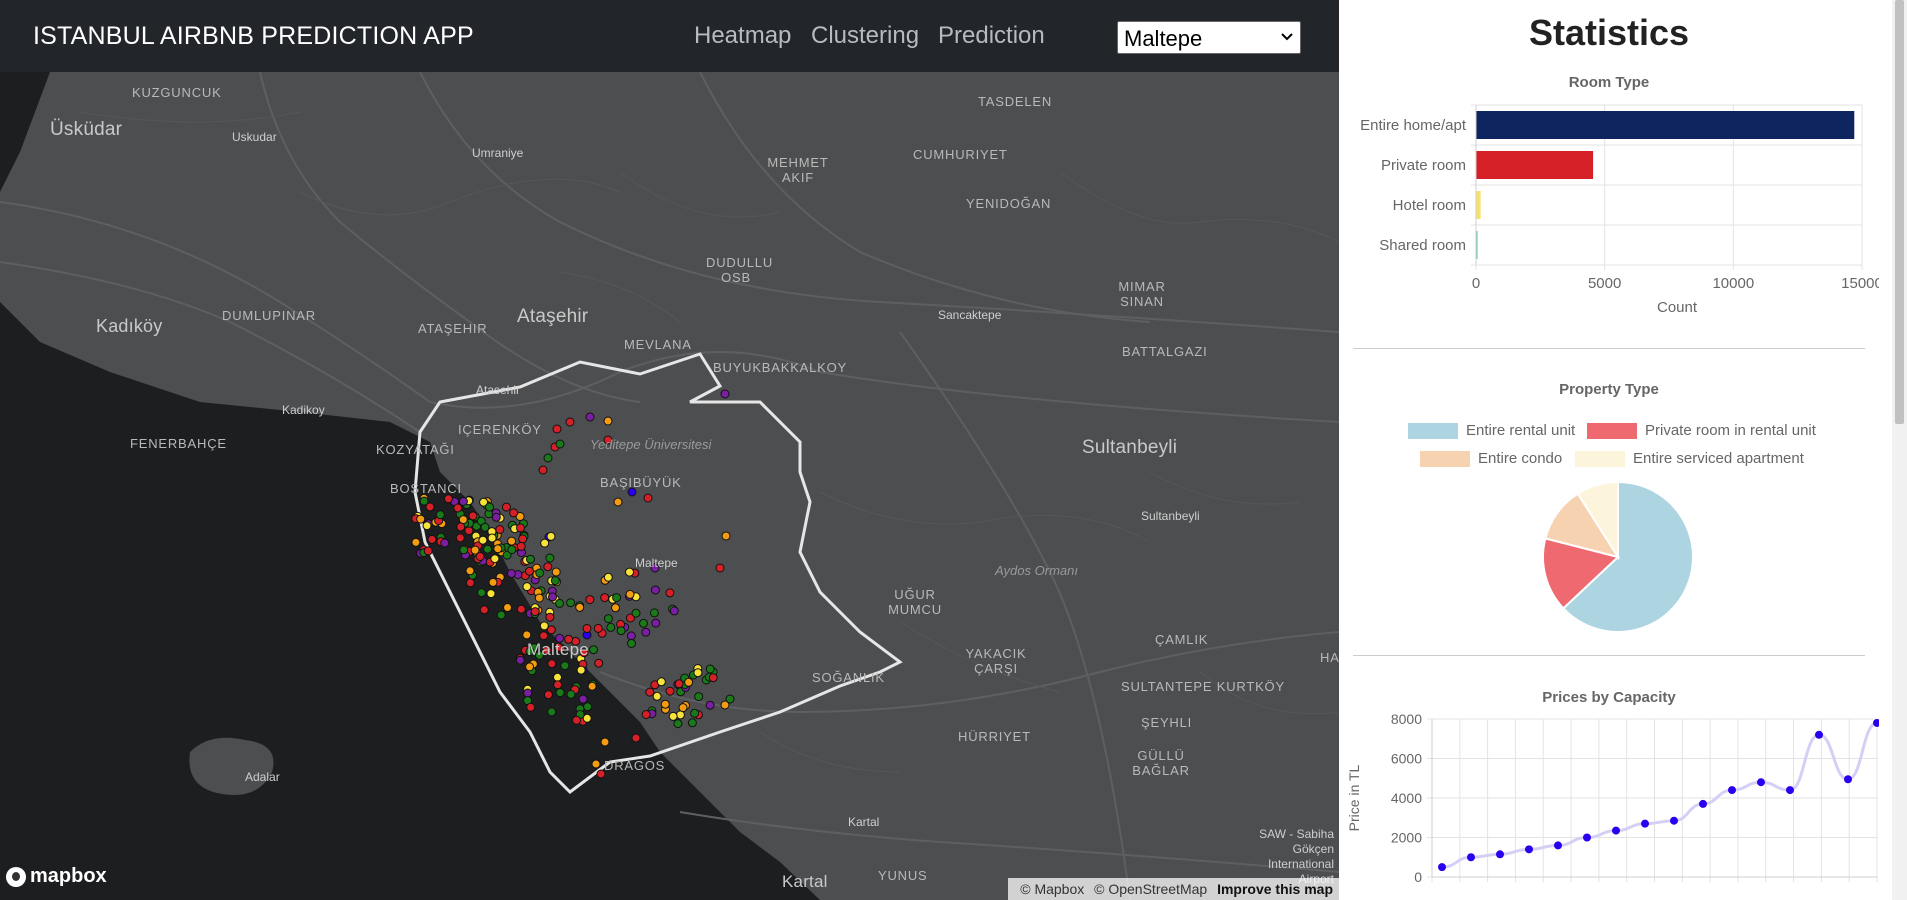  I want to click on map-label-kozyatagi: KOZYATAĞI, so click(415, 449).